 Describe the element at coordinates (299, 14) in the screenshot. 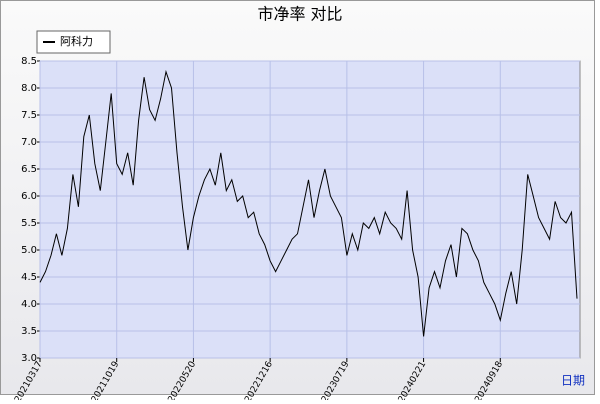

I see `chart-title: 市净率 对比` at that location.